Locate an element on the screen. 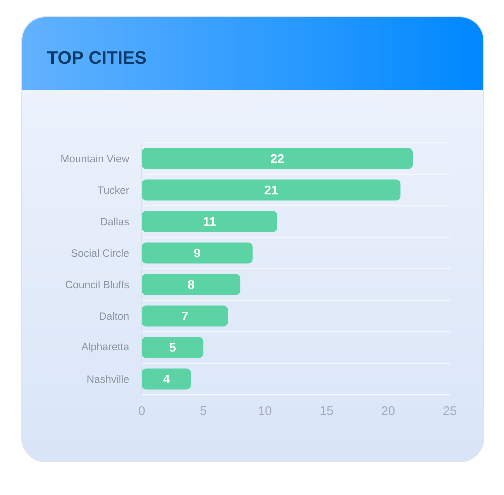 This screenshot has height=495, width=504. data-label: 21 is located at coordinates (271, 190).